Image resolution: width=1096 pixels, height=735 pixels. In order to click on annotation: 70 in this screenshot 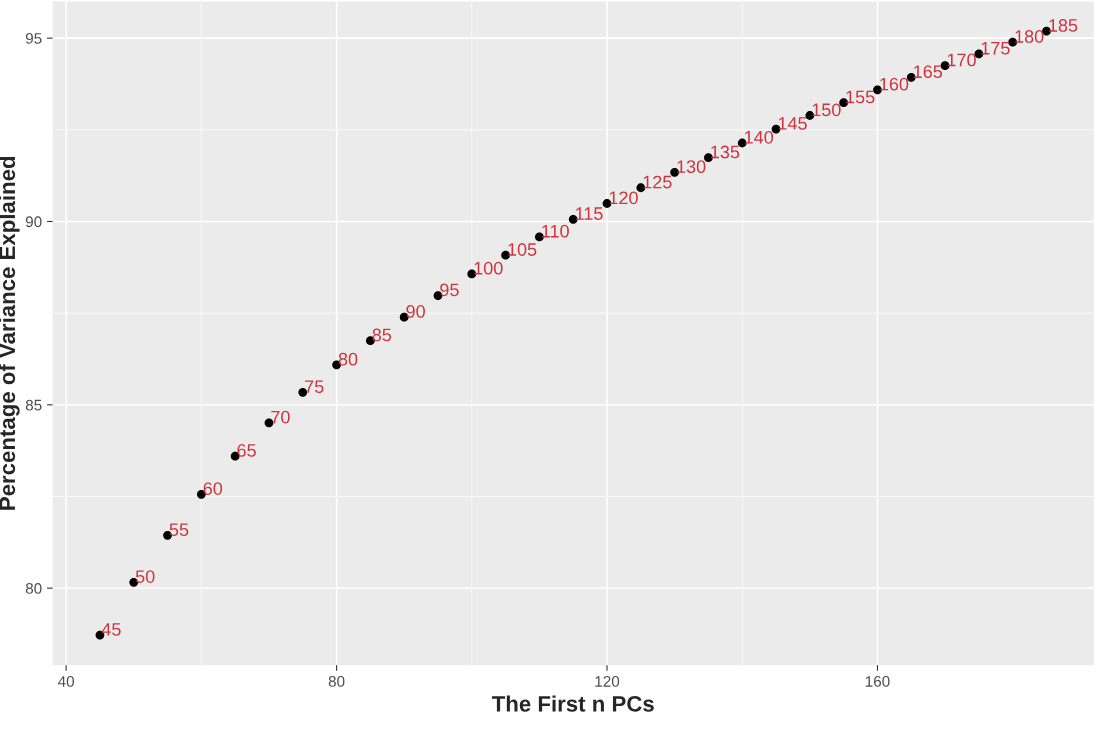, I will do `click(280, 417)`.